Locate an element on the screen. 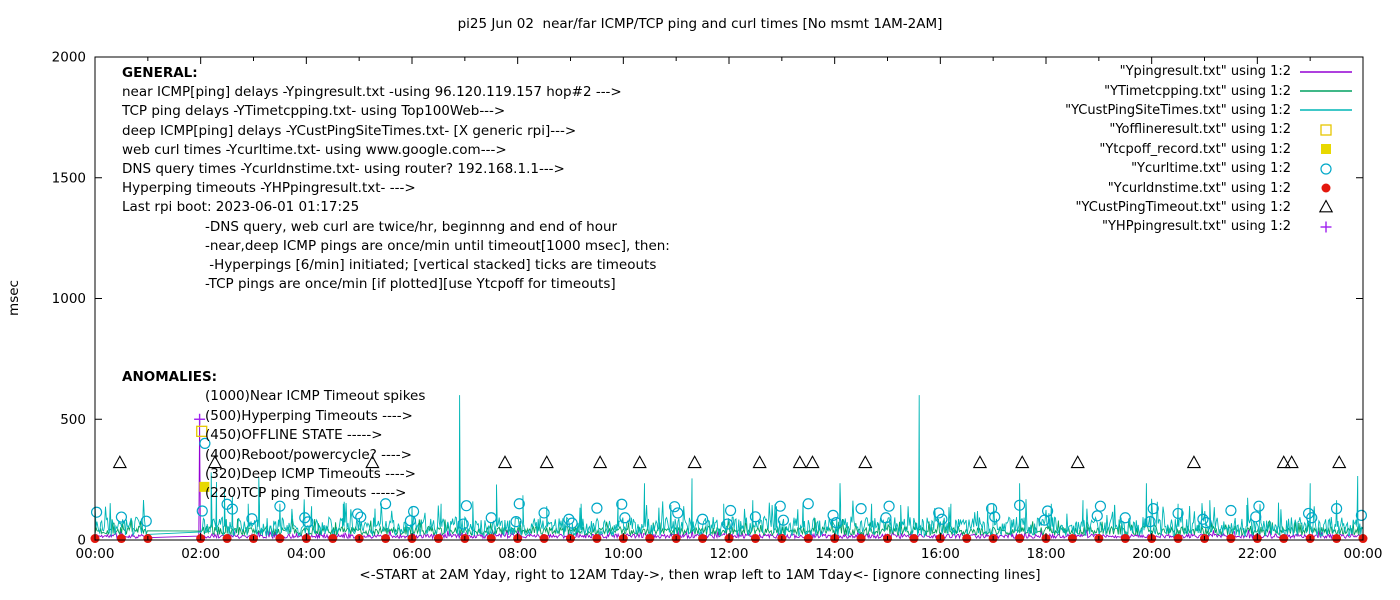 This screenshot has height=600, width=1400. series-ycurltime is located at coordinates (729, 483).